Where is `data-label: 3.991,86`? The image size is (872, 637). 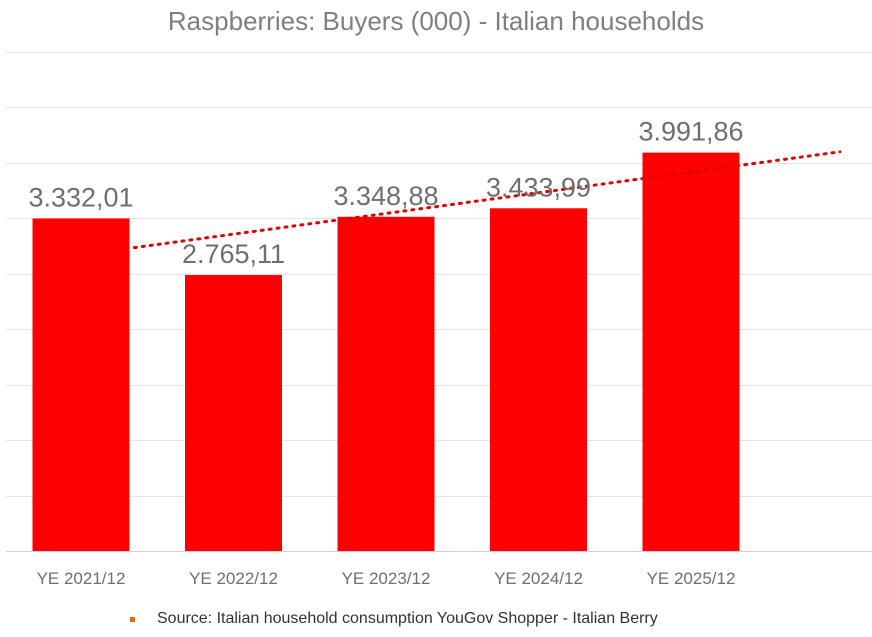 data-label: 3.991,86 is located at coordinates (690, 132).